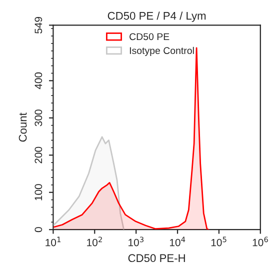 The width and height of the screenshot is (280, 280). What do you see at coordinates (150, 36) in the screenshot?
I see `legend-label: CD50 PE` at bounding box center [150, 36].